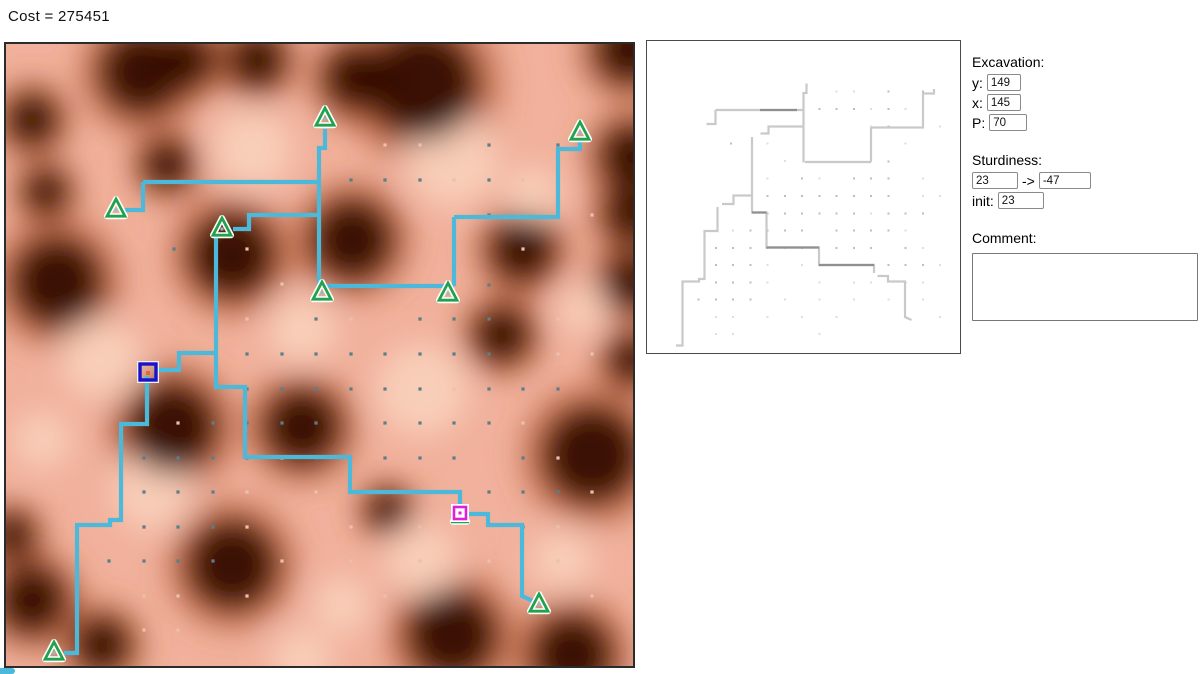  Describe the element at coordinates (1003, 102) in the screenshot. I see `x-input` at that location.